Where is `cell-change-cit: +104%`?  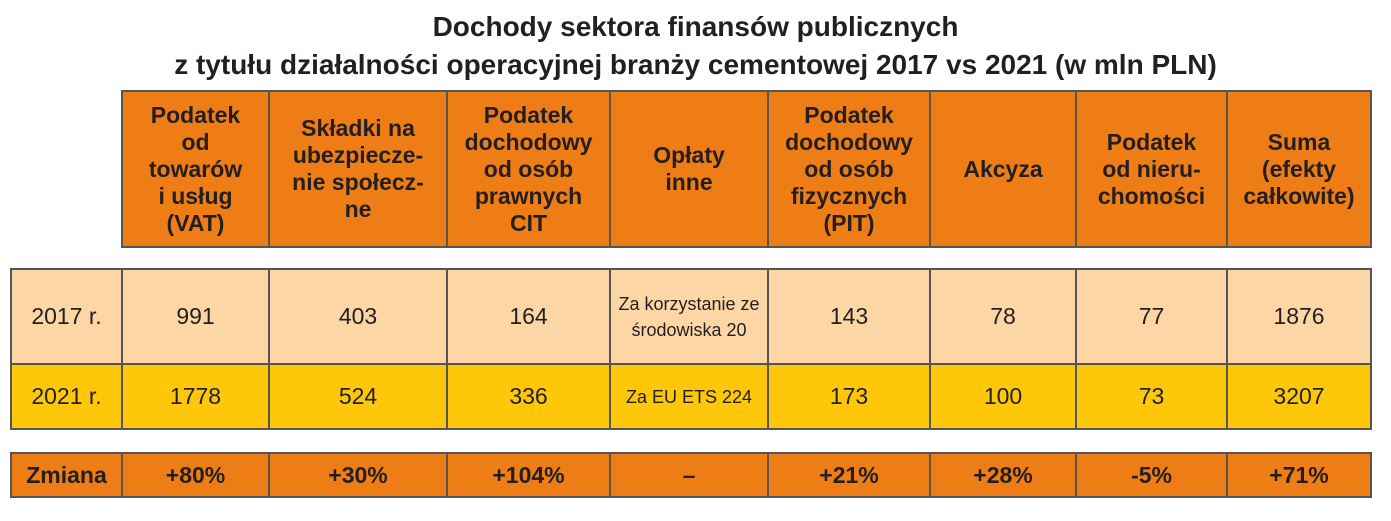 cell-change-cit: +104% is located at coordinates (528, 475).